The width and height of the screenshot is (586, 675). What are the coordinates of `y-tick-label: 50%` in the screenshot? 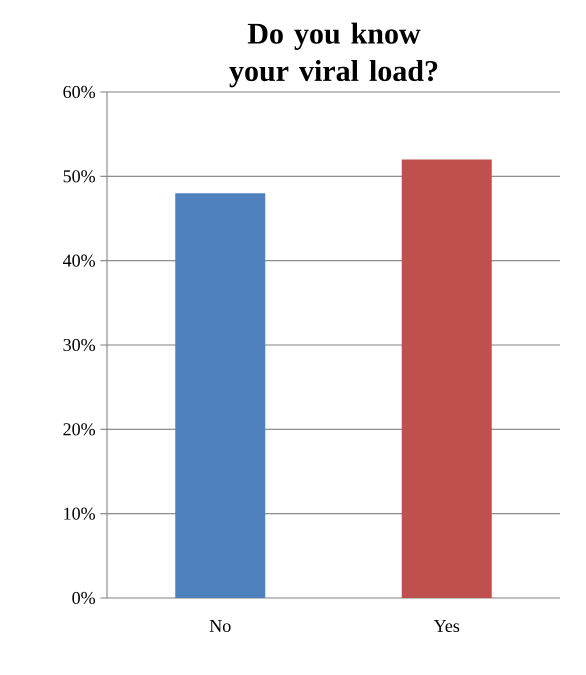 It's located at (80, 176).